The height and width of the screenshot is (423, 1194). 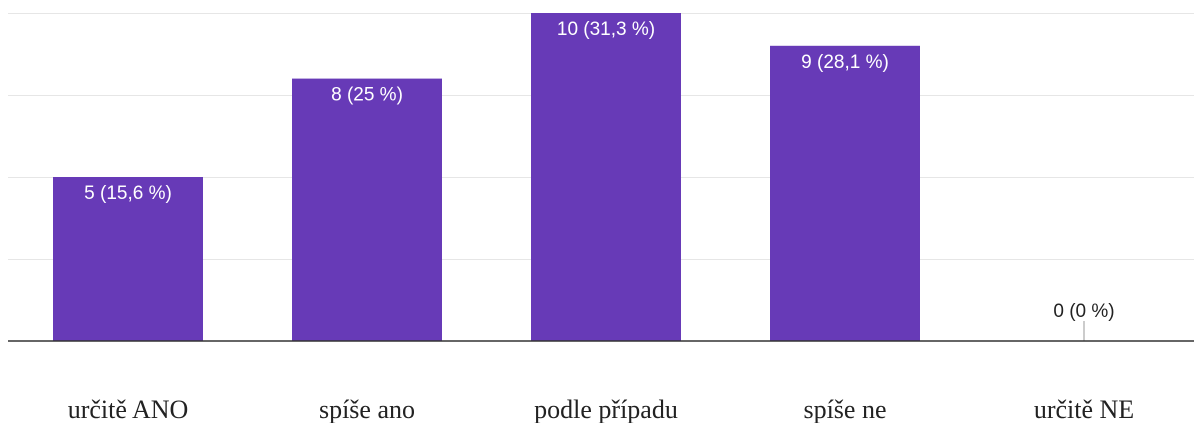 What do you see at coordinates (367, 95) in the screenshot?
I see `data-label: 8 (25 %)` at bounding box center [367, 95].